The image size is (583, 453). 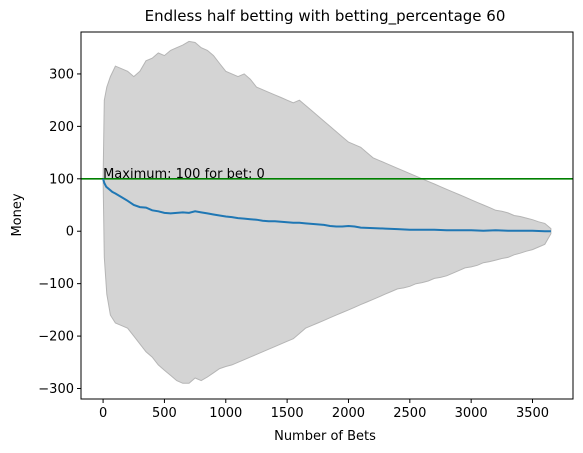 I want to click on y-tick-label: 200, so click(x=61, y=127).